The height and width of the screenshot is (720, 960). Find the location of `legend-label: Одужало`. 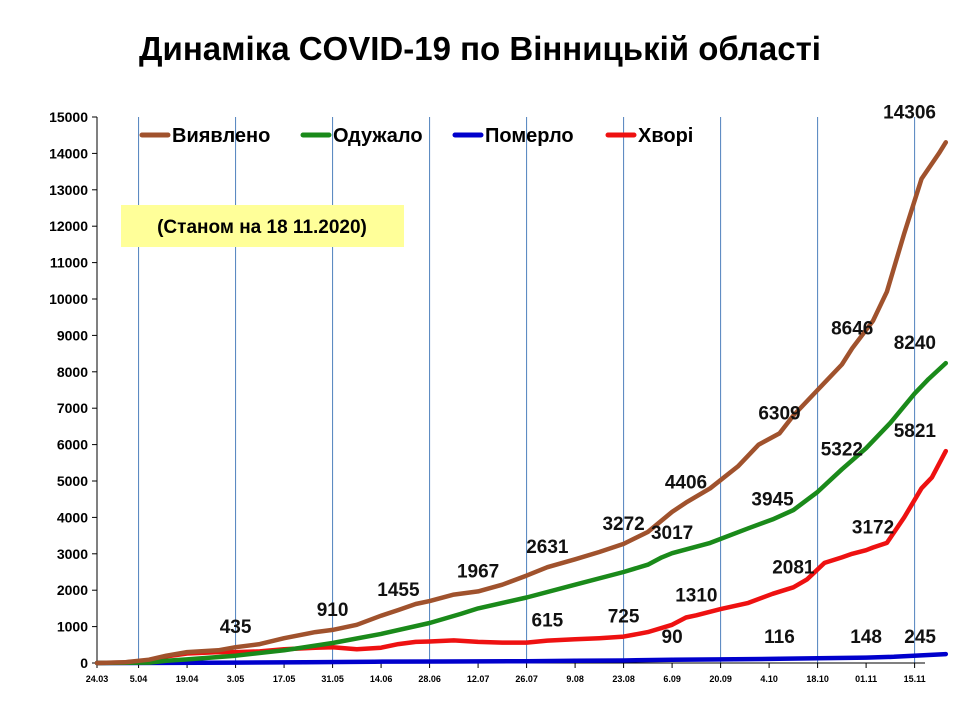

legend-label: Одужало is located at coordinates (378, 136).